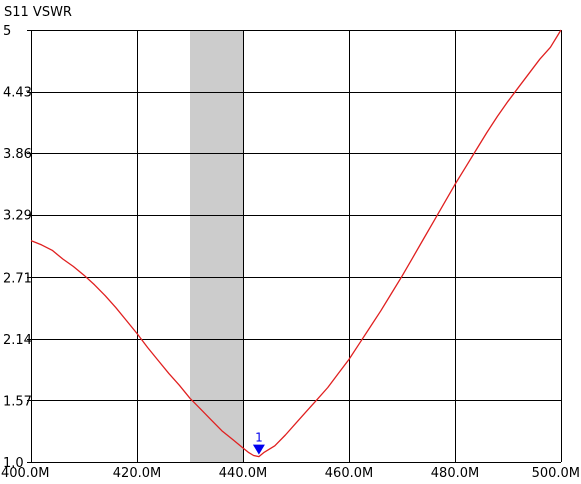  Describe the element at coordinates (17, 154) in the screenshot. I see `y-tick-label: 3.86` at that location.